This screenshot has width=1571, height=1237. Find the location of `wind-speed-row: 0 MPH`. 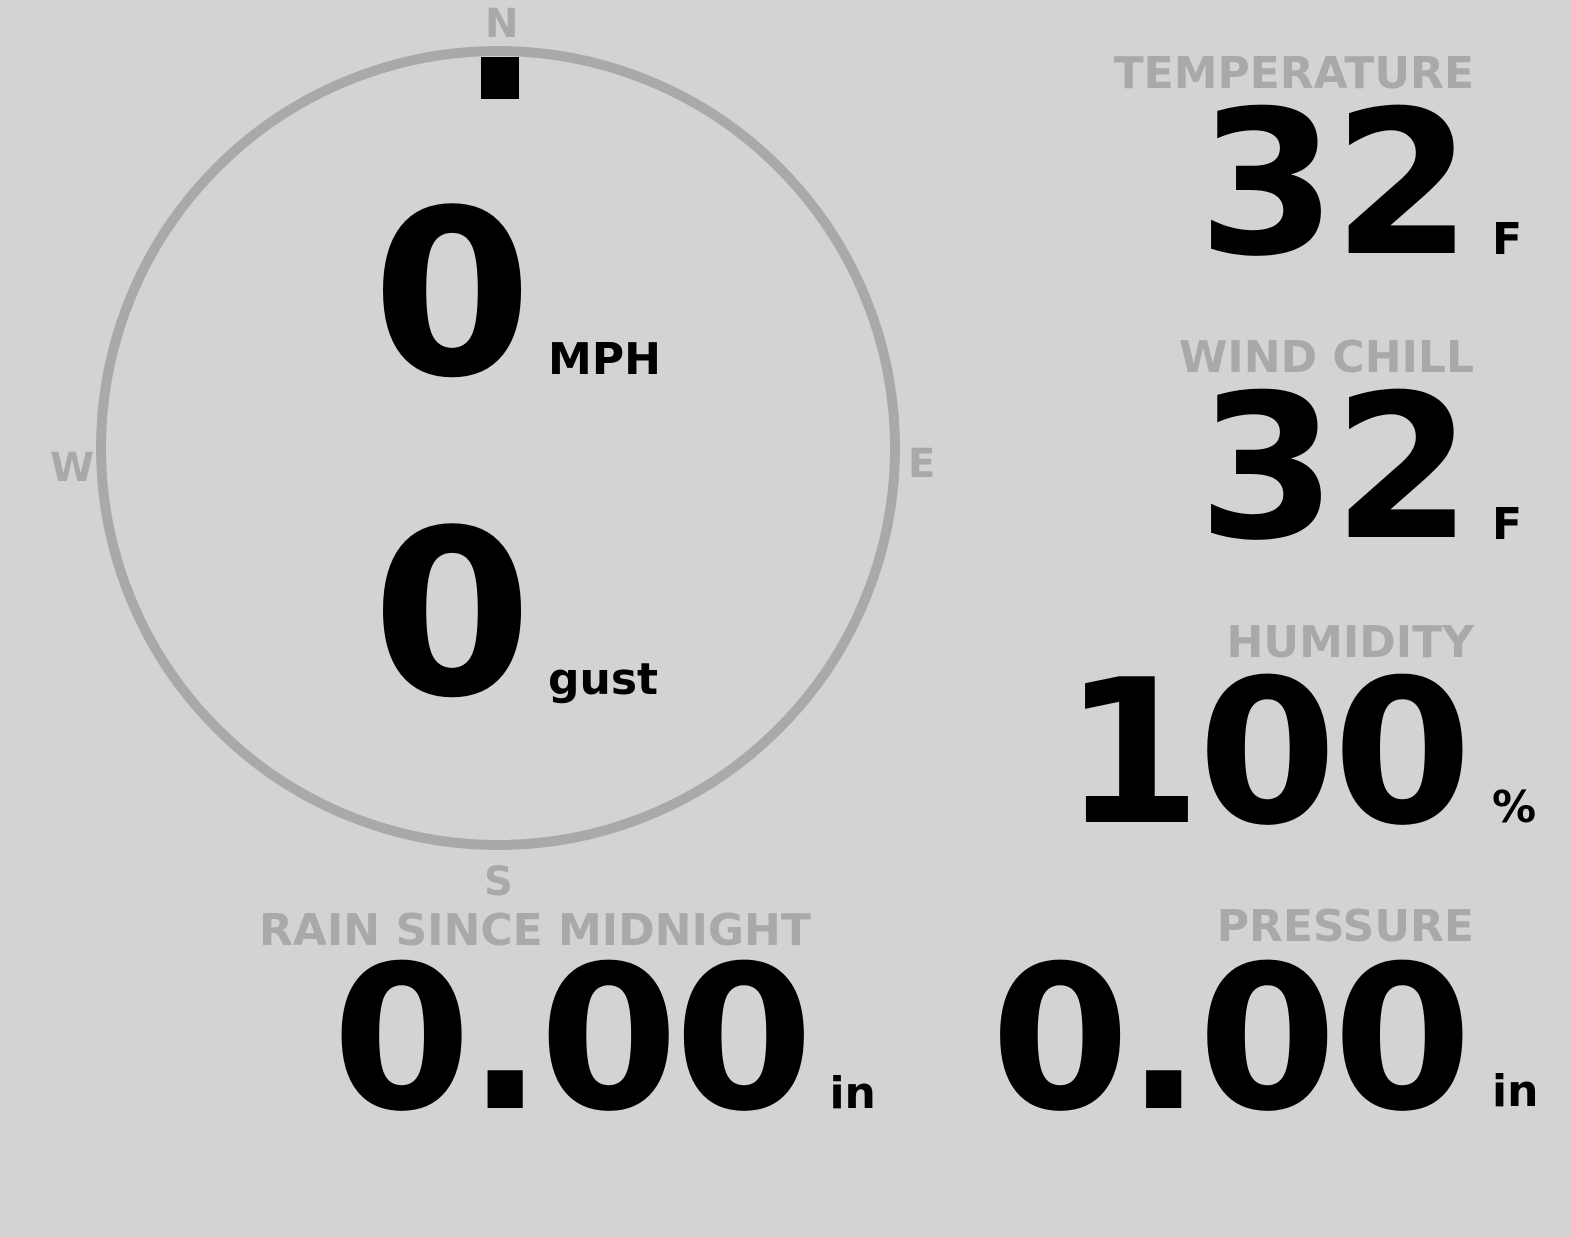

wind-speed-row: 0 MPH is located at coordinates (516, 295).